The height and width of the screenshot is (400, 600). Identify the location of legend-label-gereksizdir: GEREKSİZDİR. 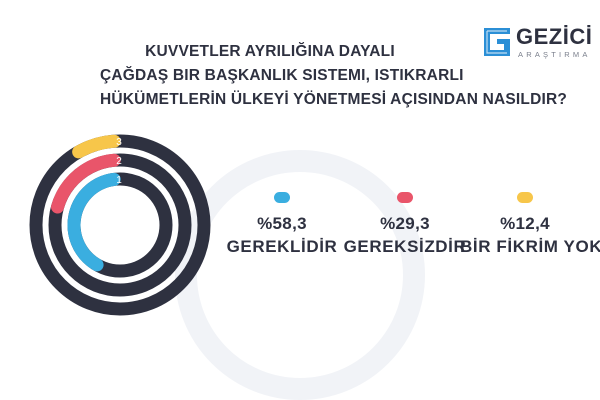
(405, 246).